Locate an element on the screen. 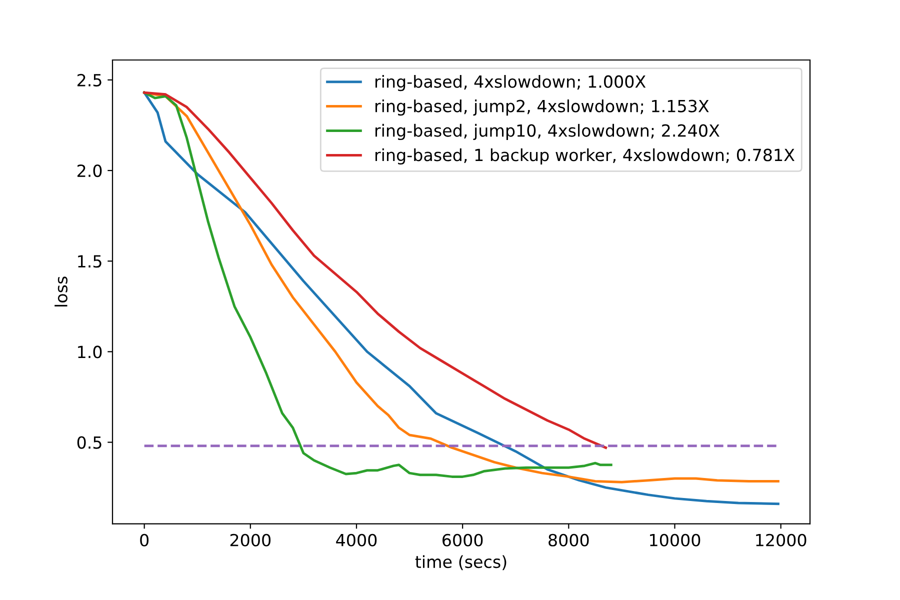 The height and width of the screenshot is (600, 900). x-tick-label: 6000 is located at coordinates (462, 540).